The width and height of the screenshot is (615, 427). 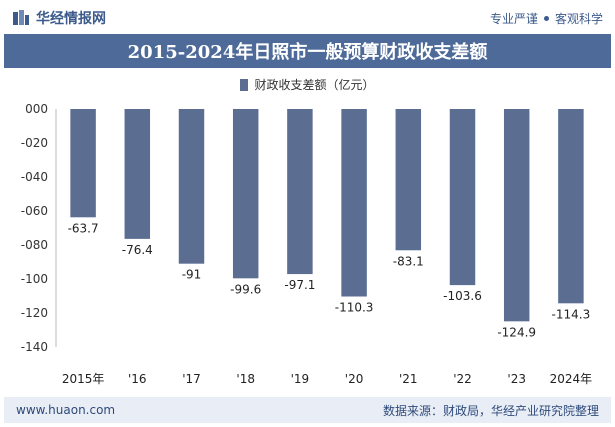 I want to click on bar-value-label: -97.1, so click(x=299, y=285).